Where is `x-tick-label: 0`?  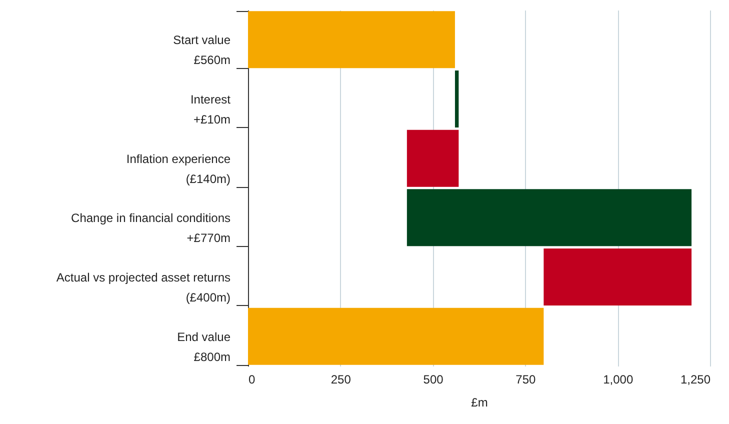
x-tick-label: 0 is located at coordinates (252, 379).